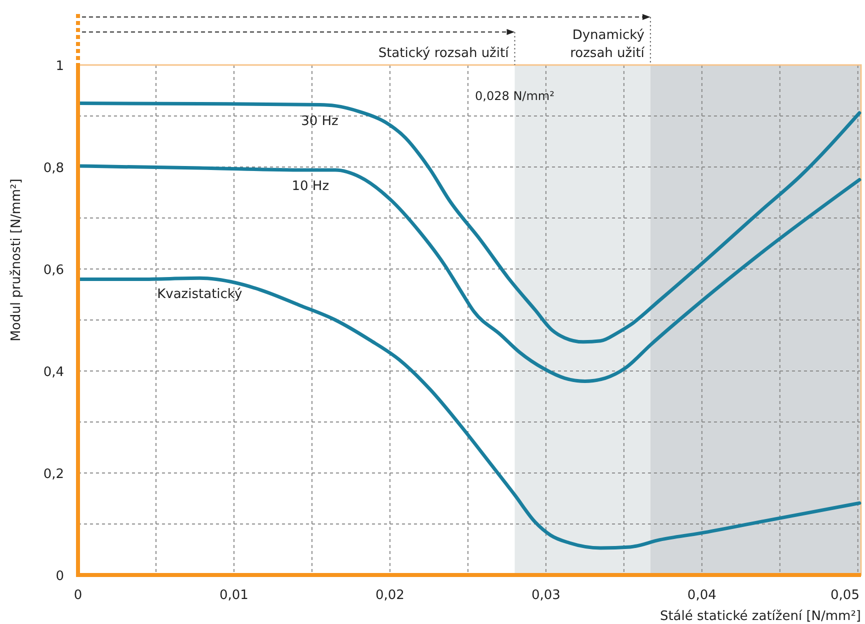 Image resolution: width=865 pixels, height=624 pixels. I want to click on x-tick-label: 0,04, so click(701, 595).